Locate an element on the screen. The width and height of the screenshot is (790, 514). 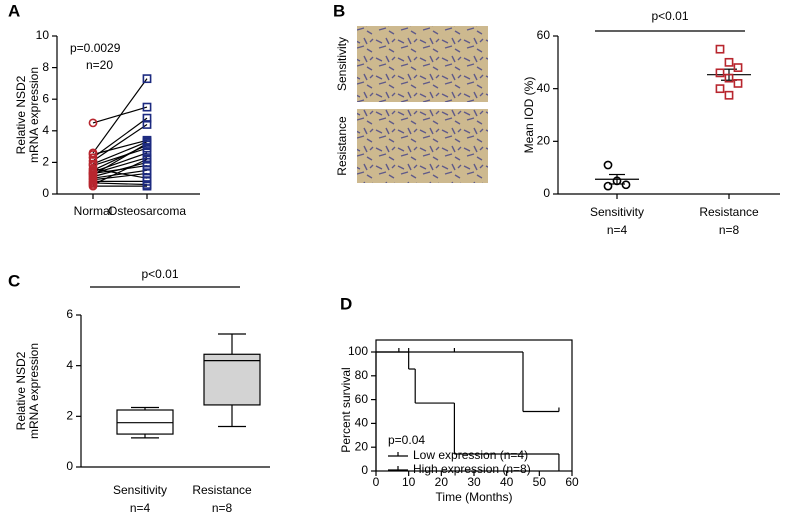
x-tick-label: 50 is located at coordinates (540, 482).